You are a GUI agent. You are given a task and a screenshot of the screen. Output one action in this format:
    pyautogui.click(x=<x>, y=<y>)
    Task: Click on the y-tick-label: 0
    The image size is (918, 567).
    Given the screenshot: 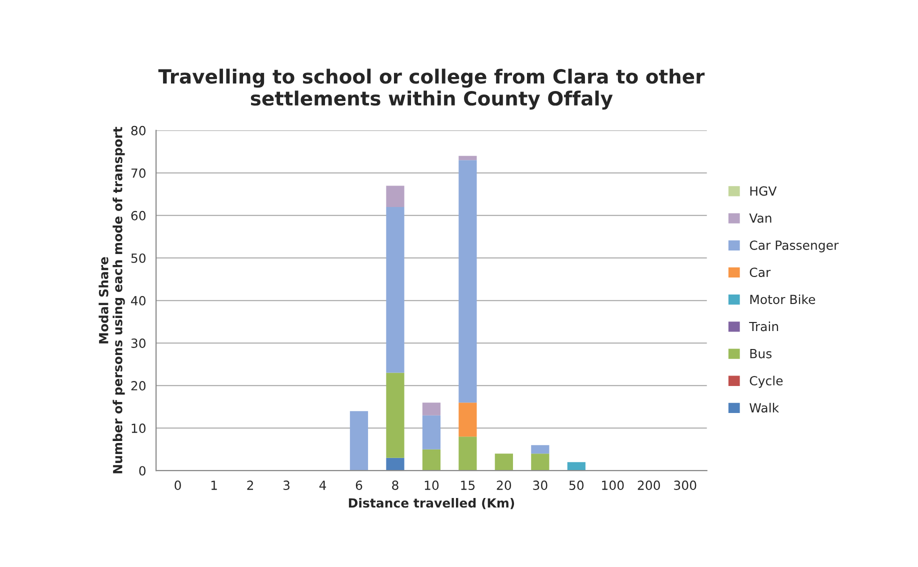 What is the action you would take?
    pyautogui.click(x=142, y=471)
    